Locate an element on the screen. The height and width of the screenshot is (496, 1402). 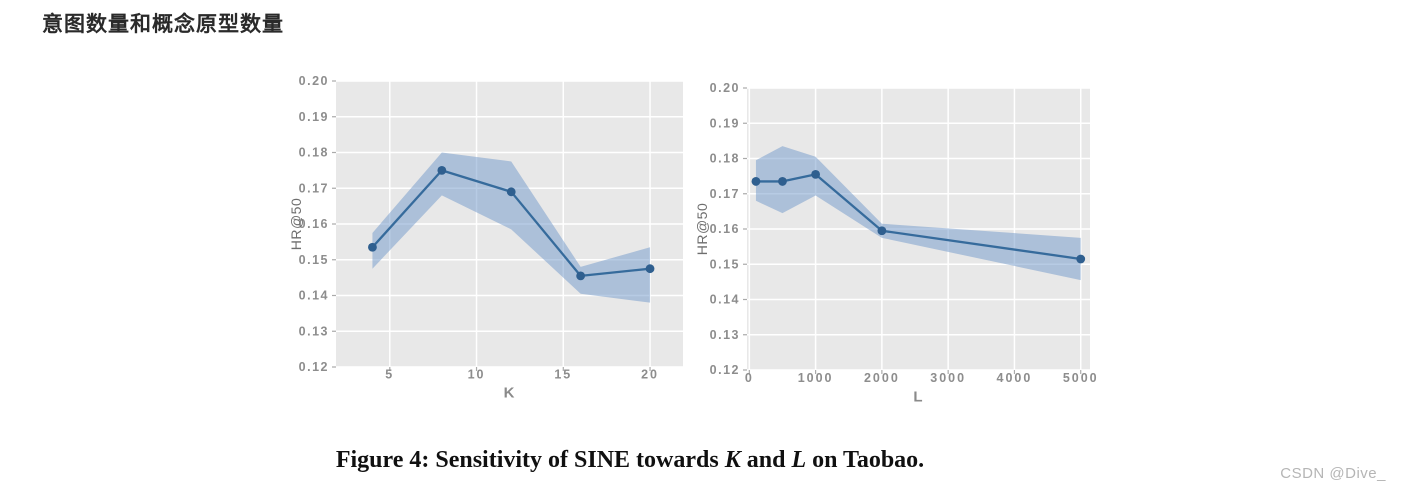
caption-segment: on Taobao. is located at coordinates (865, 460).